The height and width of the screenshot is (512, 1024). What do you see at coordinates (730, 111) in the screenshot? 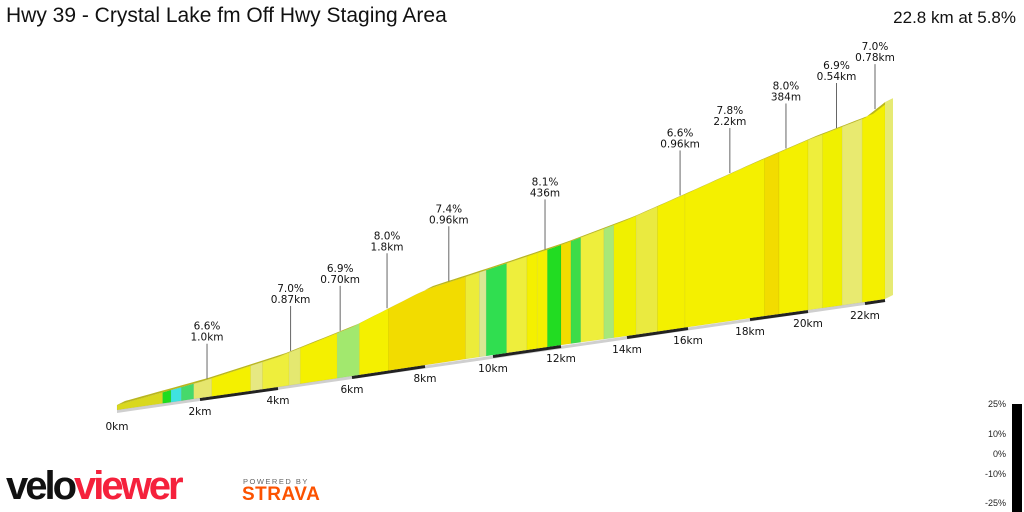
I see `annotation-gradient: 7.8%` at bounding box center [730, 111].